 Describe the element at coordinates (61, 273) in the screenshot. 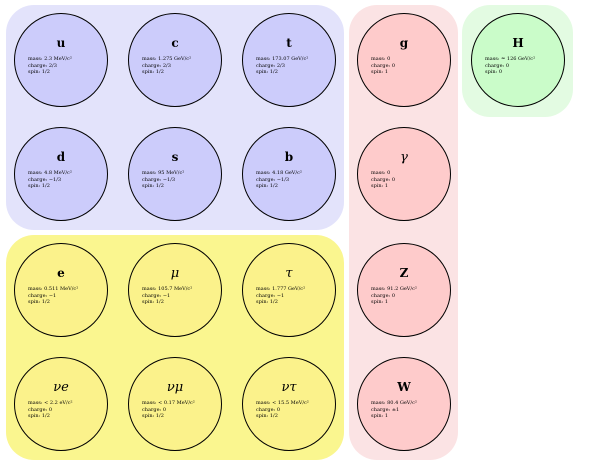

I see `electron-symbol: e` at that location.